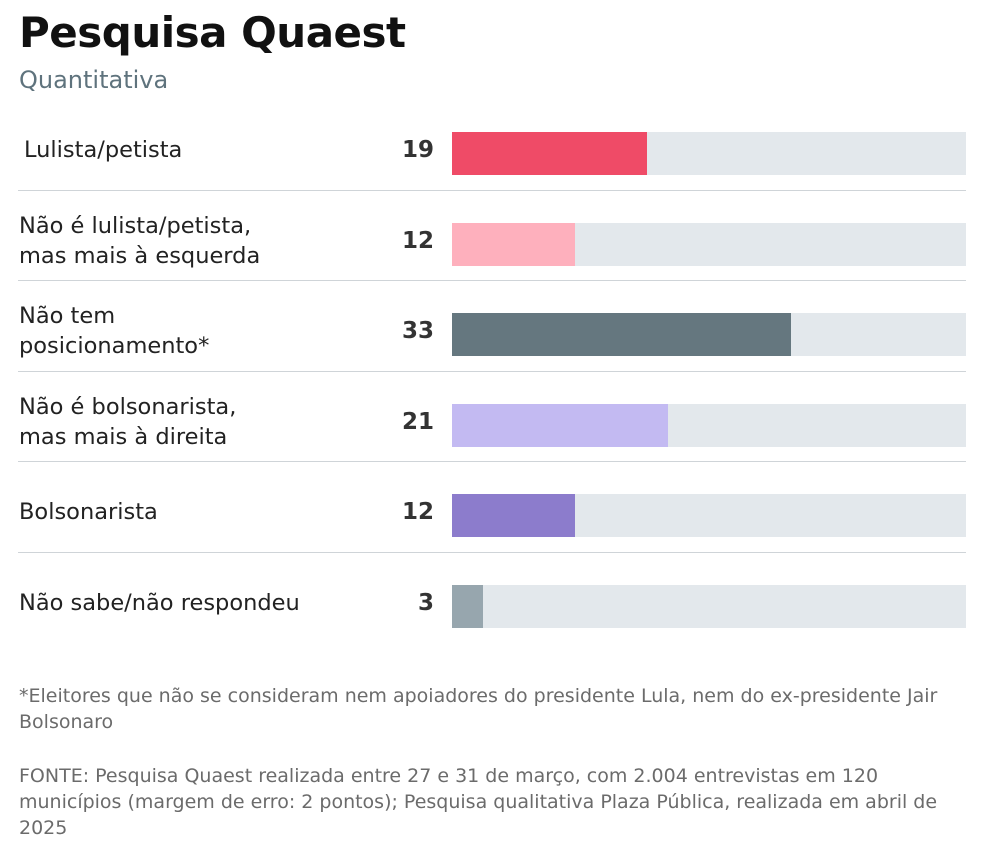  I want to click on chart-title: Pesquisa Quaest, so click(212, 32).